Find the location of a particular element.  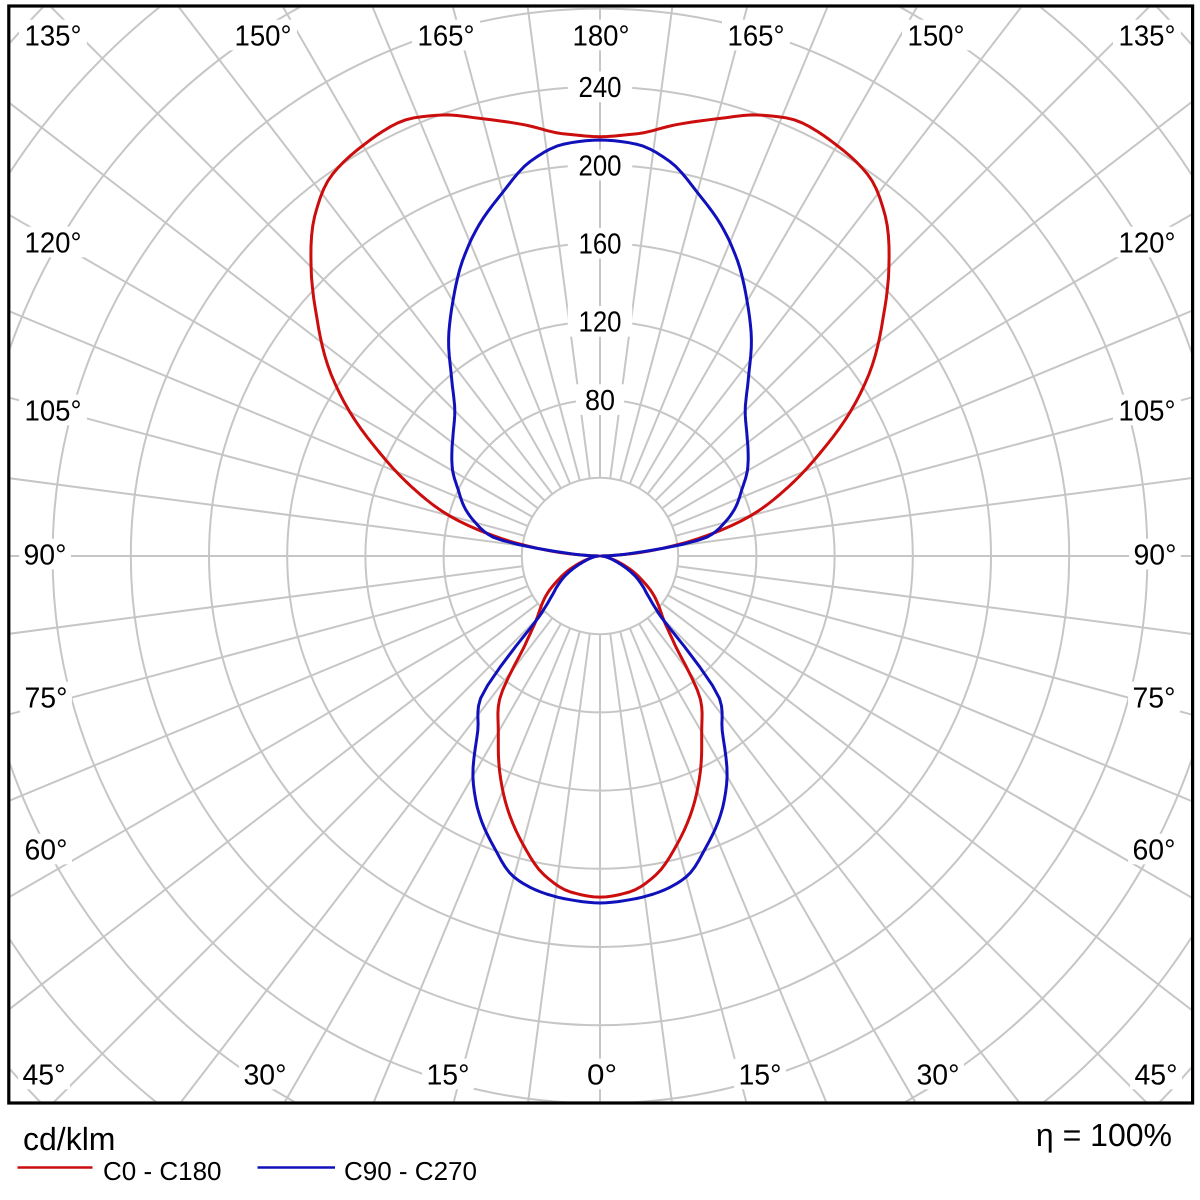

svg-text: 200 is located at coordinates (600, 166).